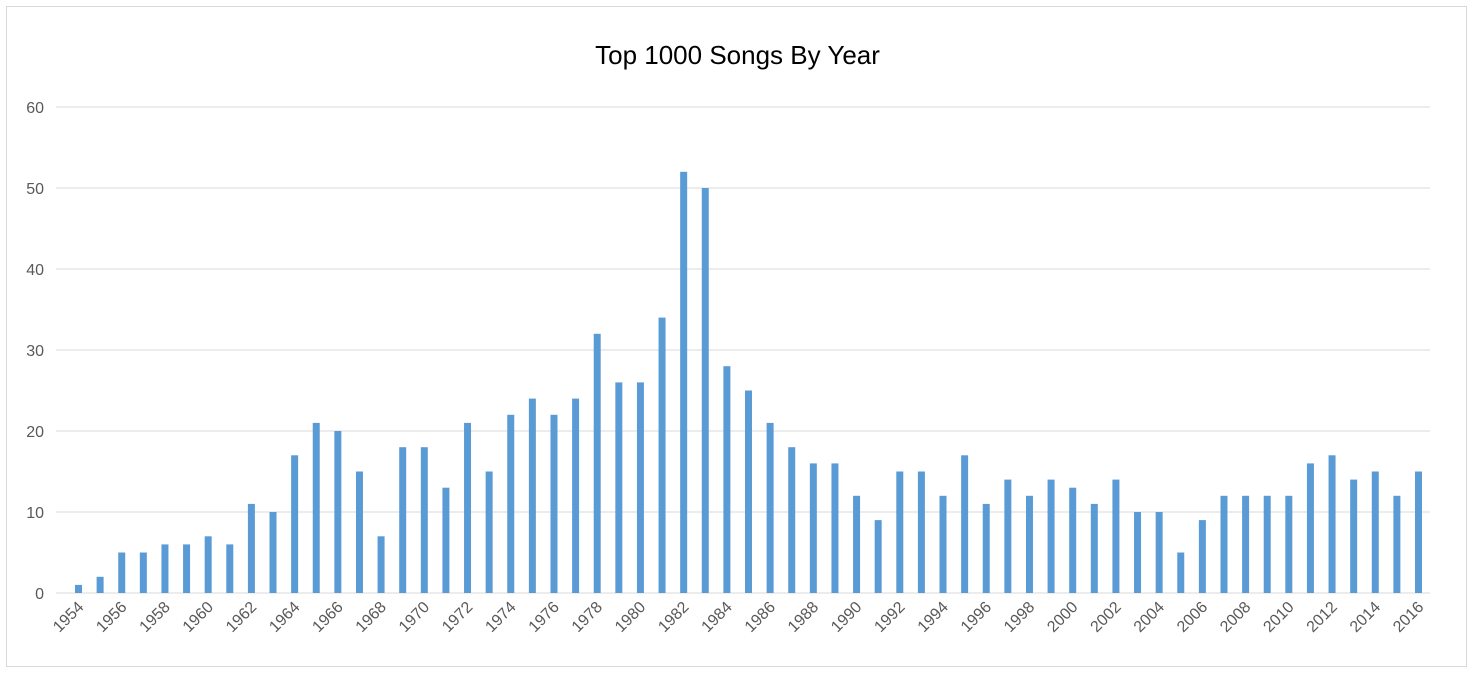  I want to click on bar-1963, so click(273, 552).